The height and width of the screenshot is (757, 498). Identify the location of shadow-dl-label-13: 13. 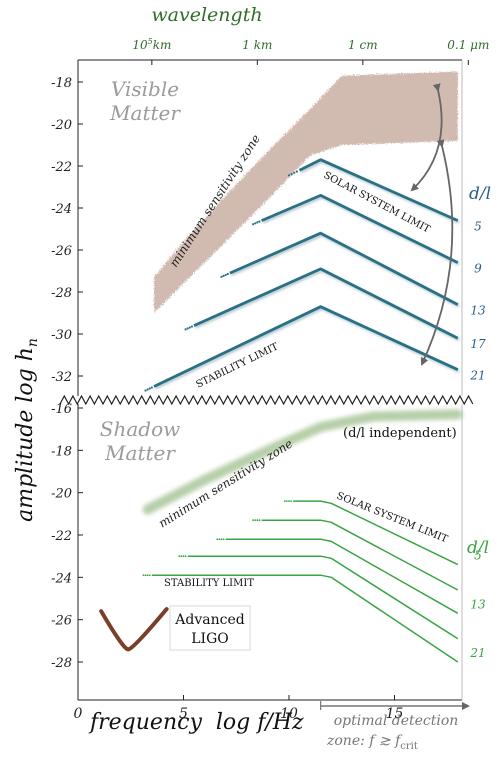
(478, 604).